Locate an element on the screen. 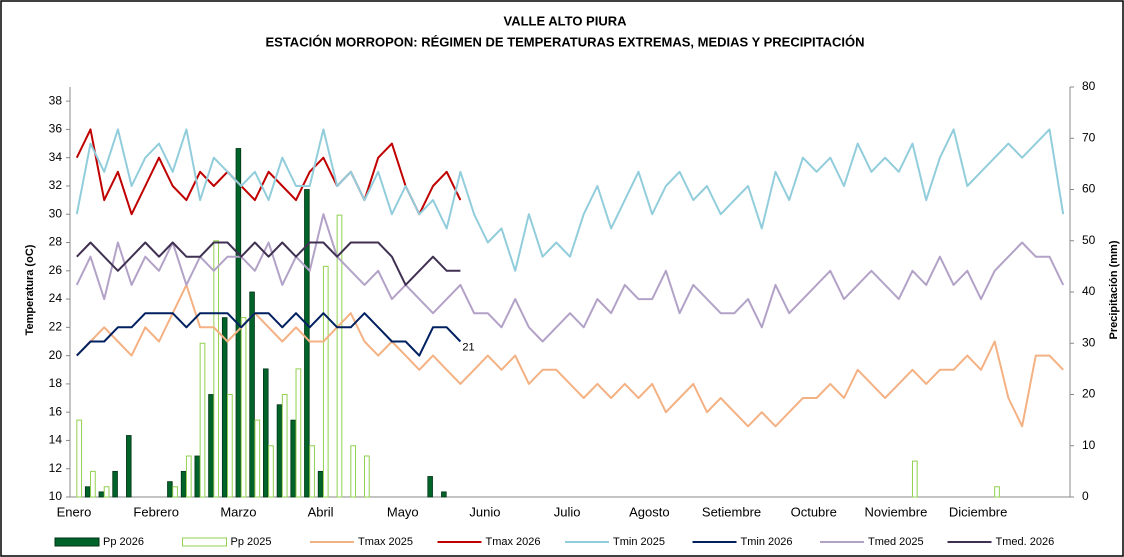 Image resolution: width=1124 pixels, height=557 pixels. y-tick-label: 34 is located at coordinates (56, 157).